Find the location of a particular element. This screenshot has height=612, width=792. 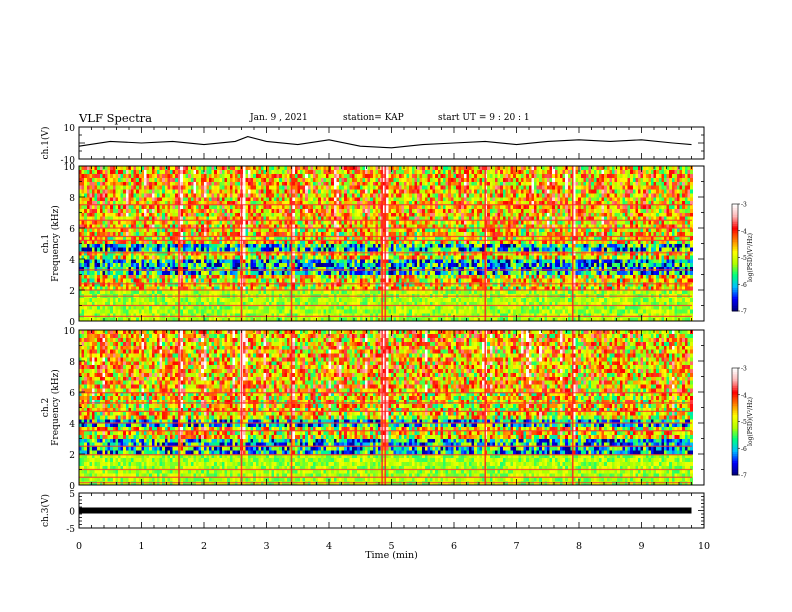

spectrogram-2-ytick: 2 is located at coordinates (72, 456).